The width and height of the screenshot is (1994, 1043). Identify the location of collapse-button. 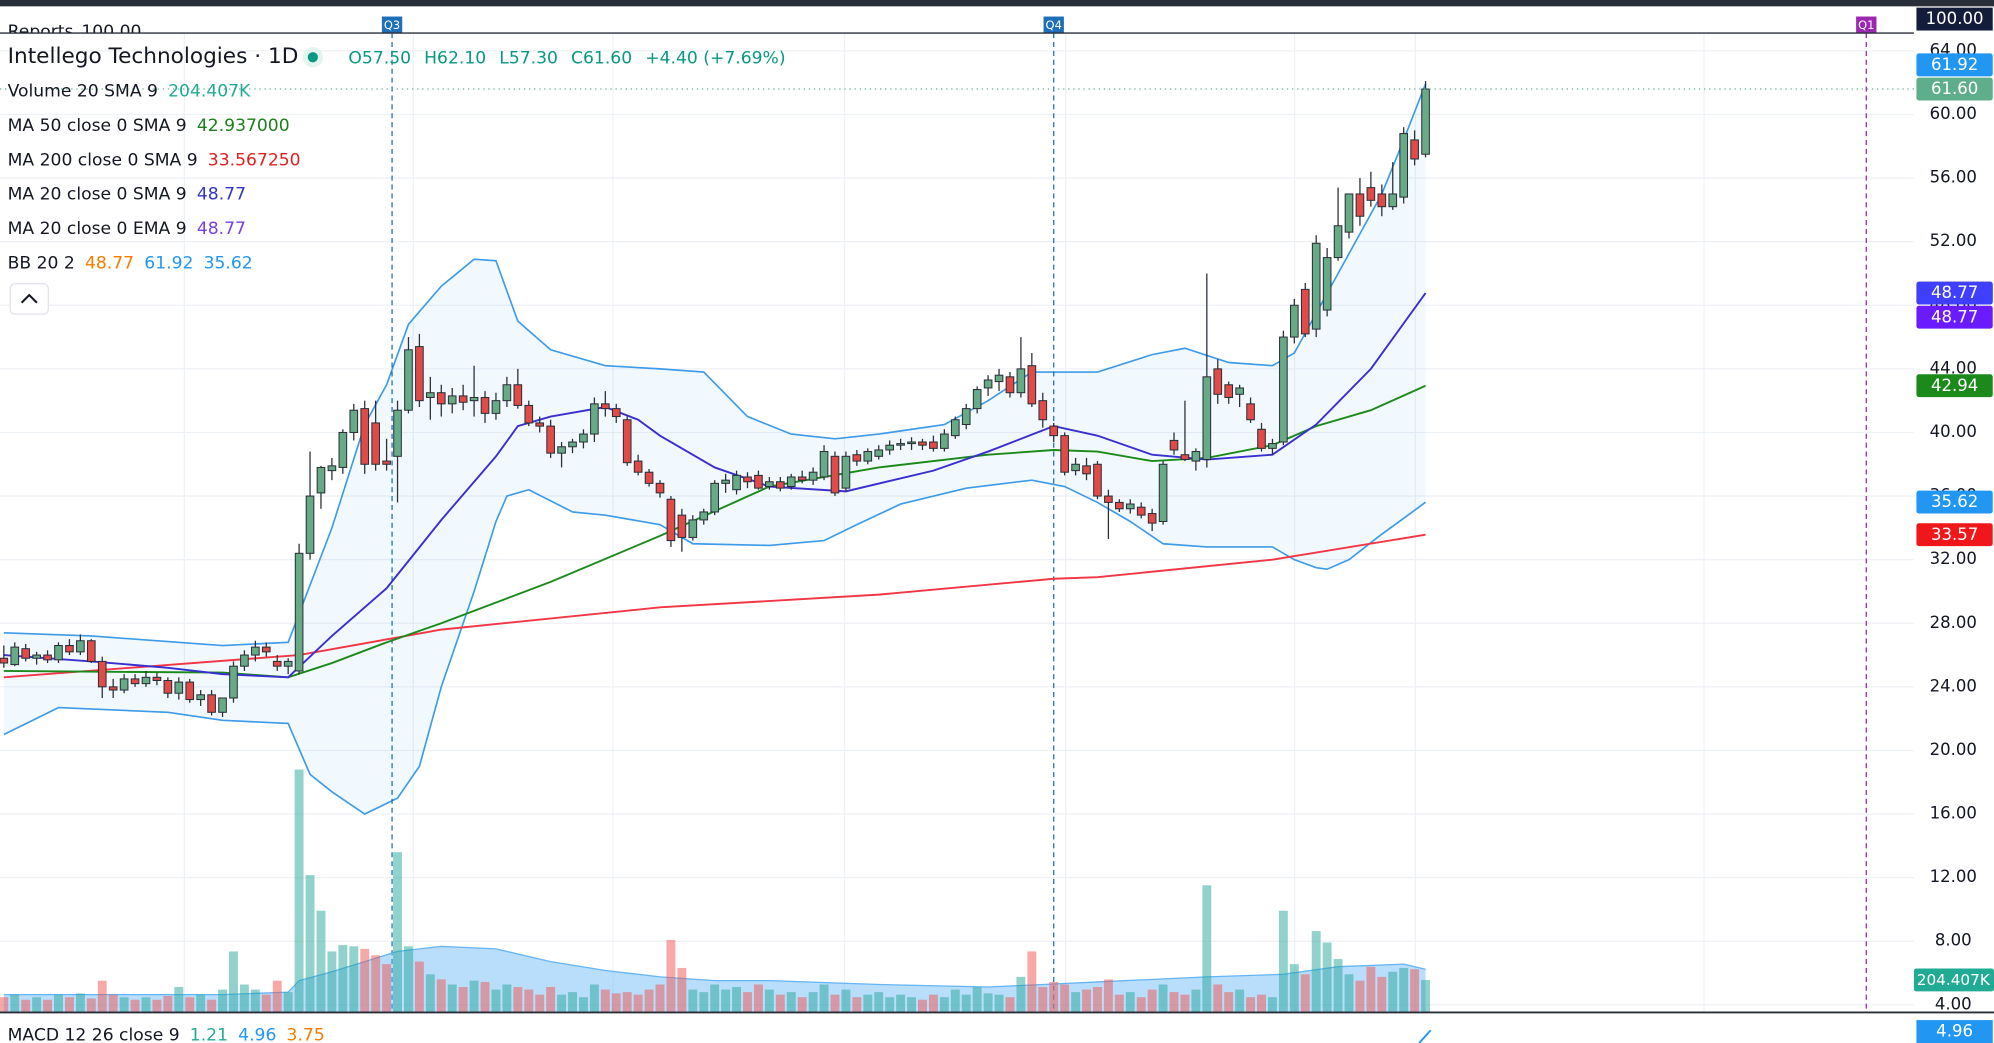
(29, 299).